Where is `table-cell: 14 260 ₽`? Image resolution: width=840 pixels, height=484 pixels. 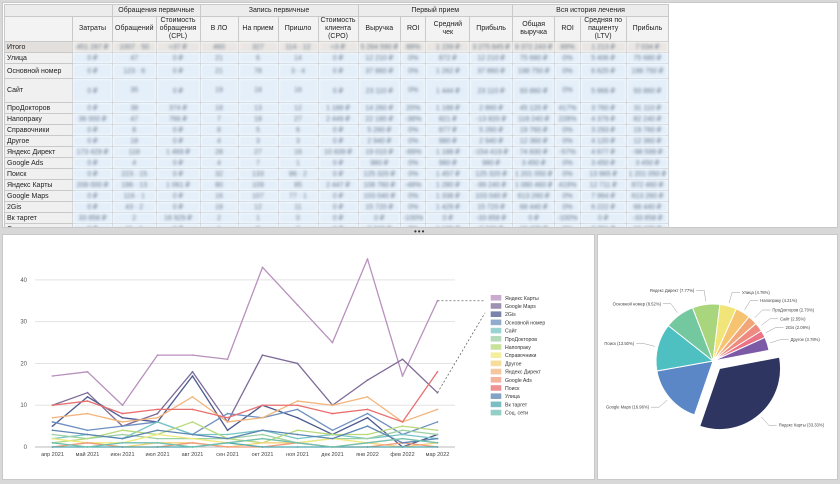
table-cell: 14 260 ₽ is located at coordinates (379, 108).